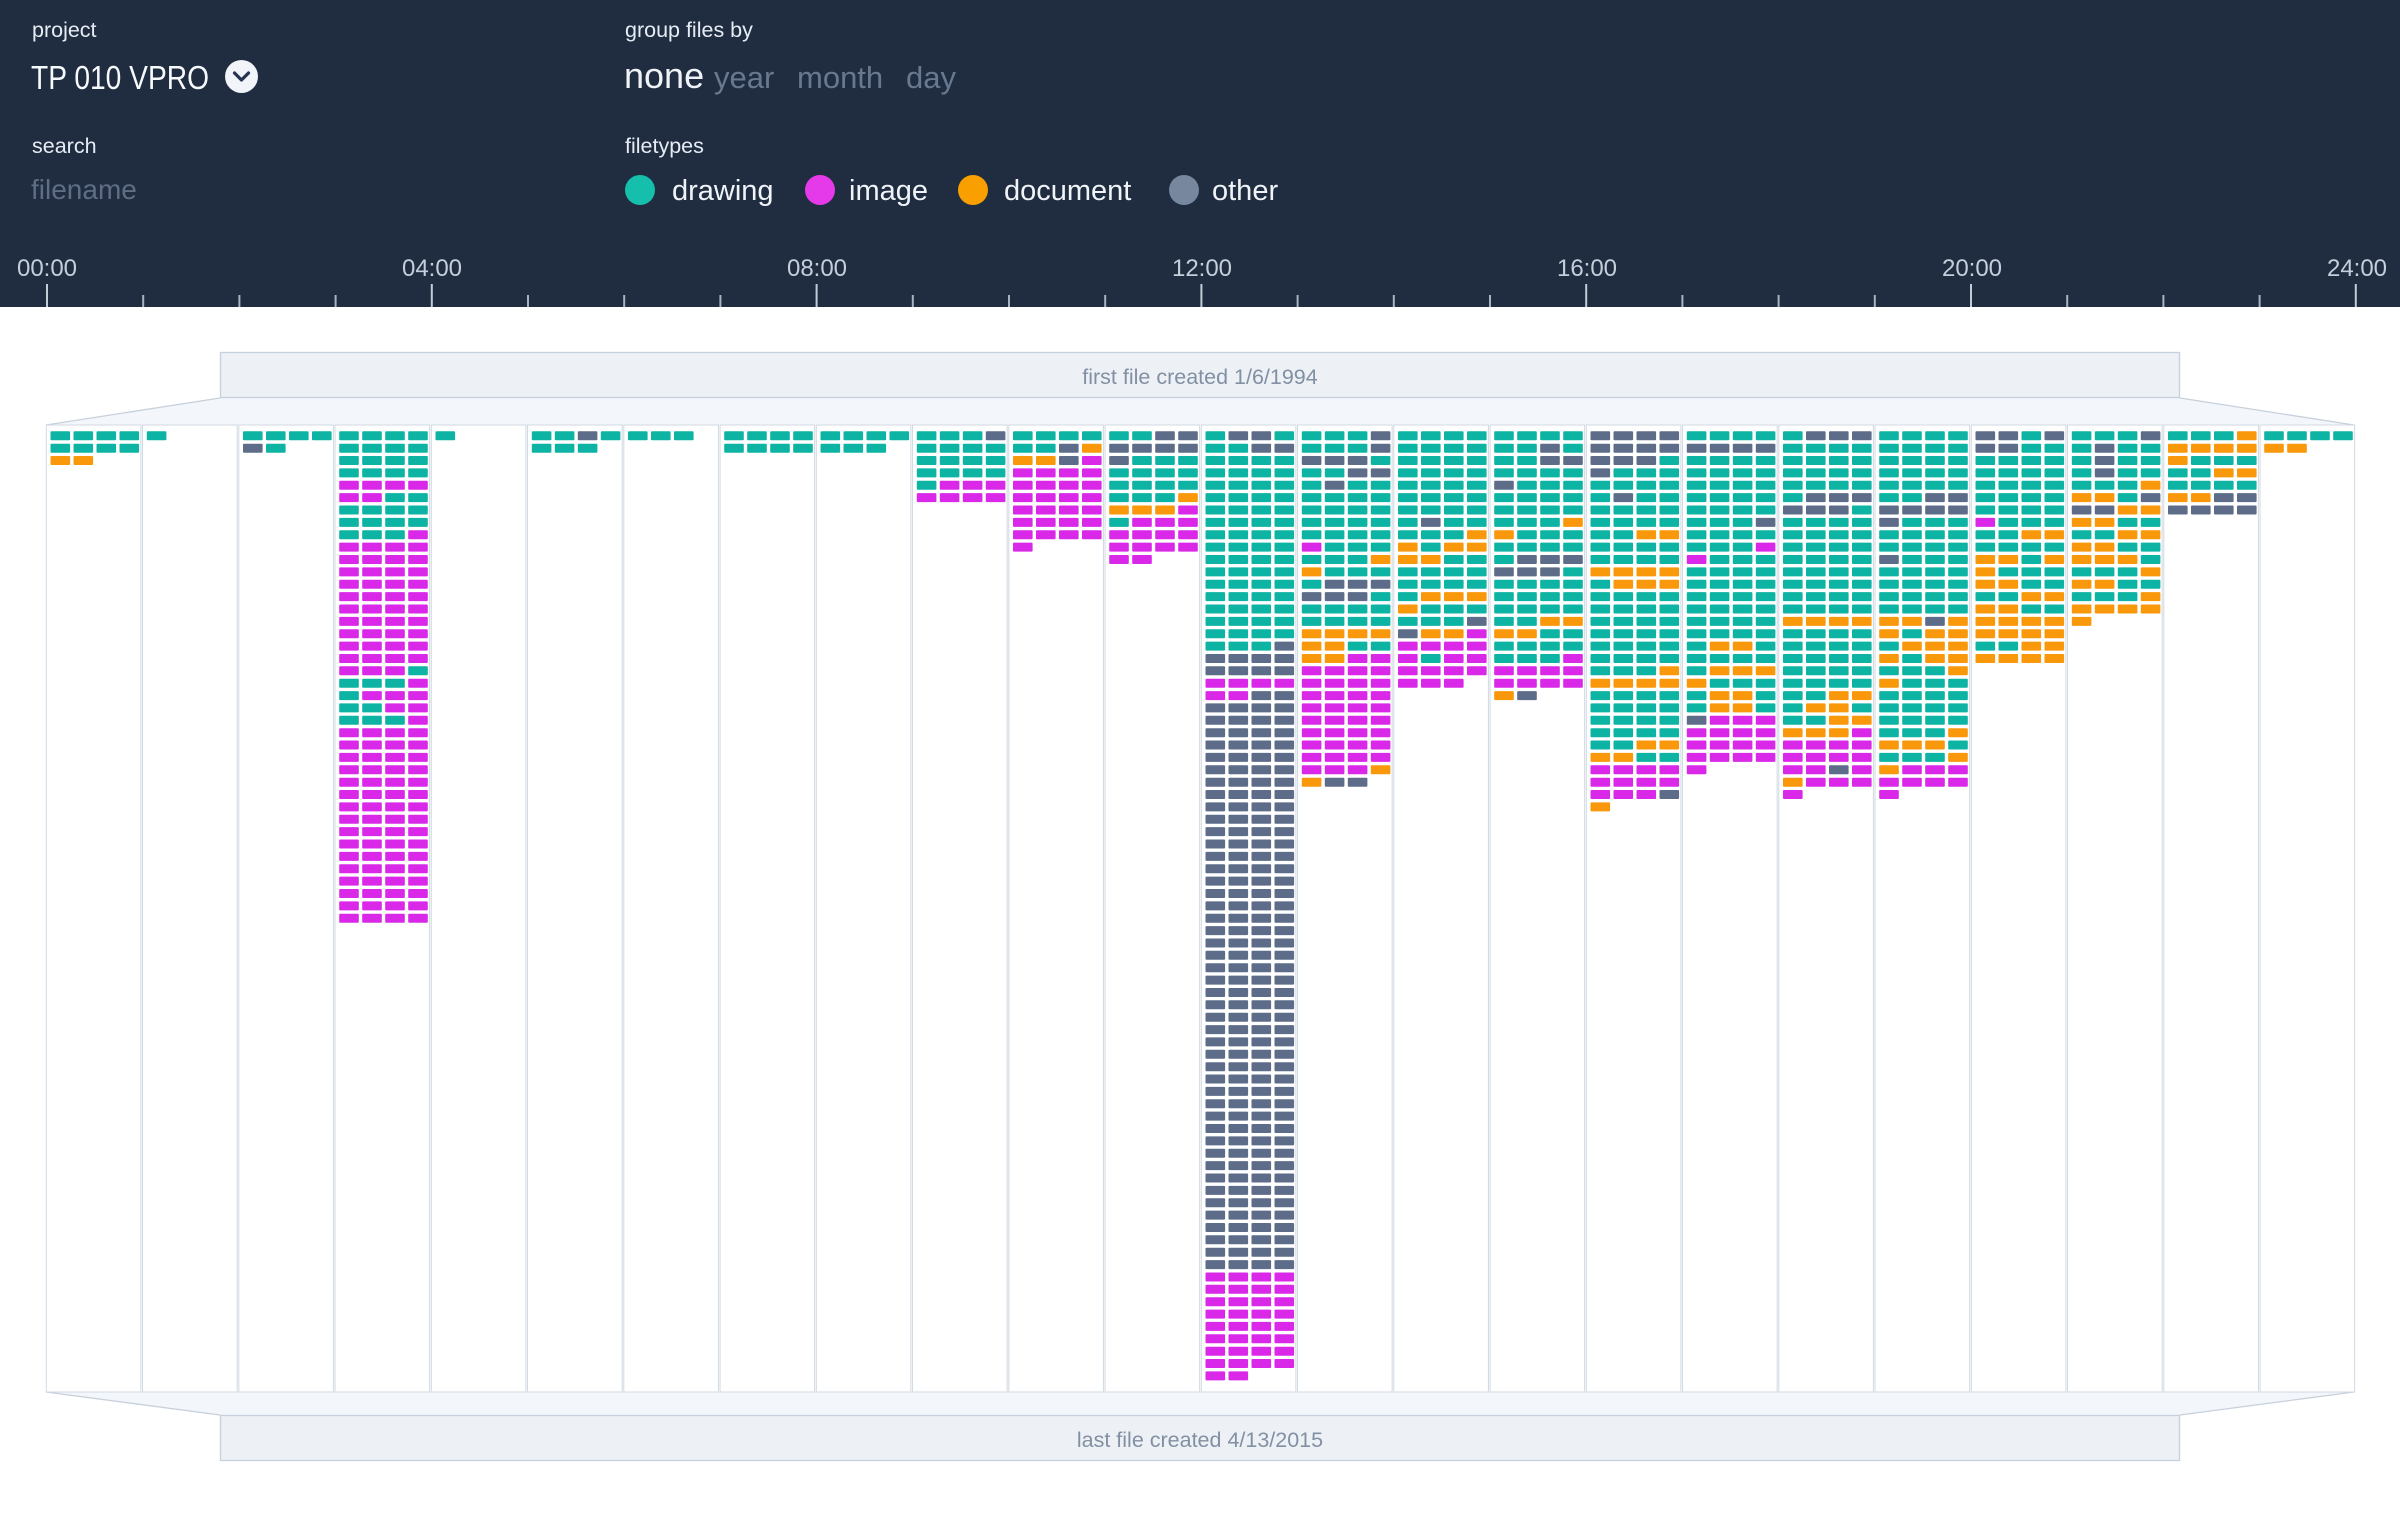  What do you see at coordinates (1972, 268) in the screenshot?
I see `svg-text: 20:00` at bounding box center [1972, 268].